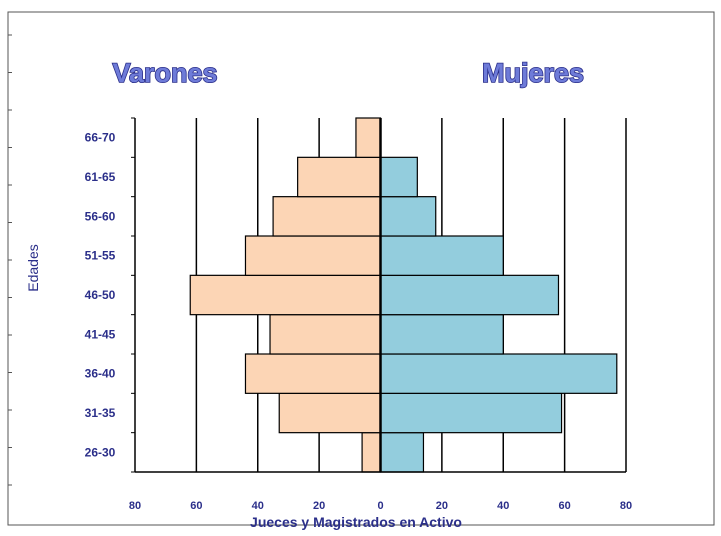 This screenshot has width=721, height=536. What do you see at coordinates (100, 216) in the screenshot?
I see `age-group-label: 56-60` at bounding box center [100, 216].